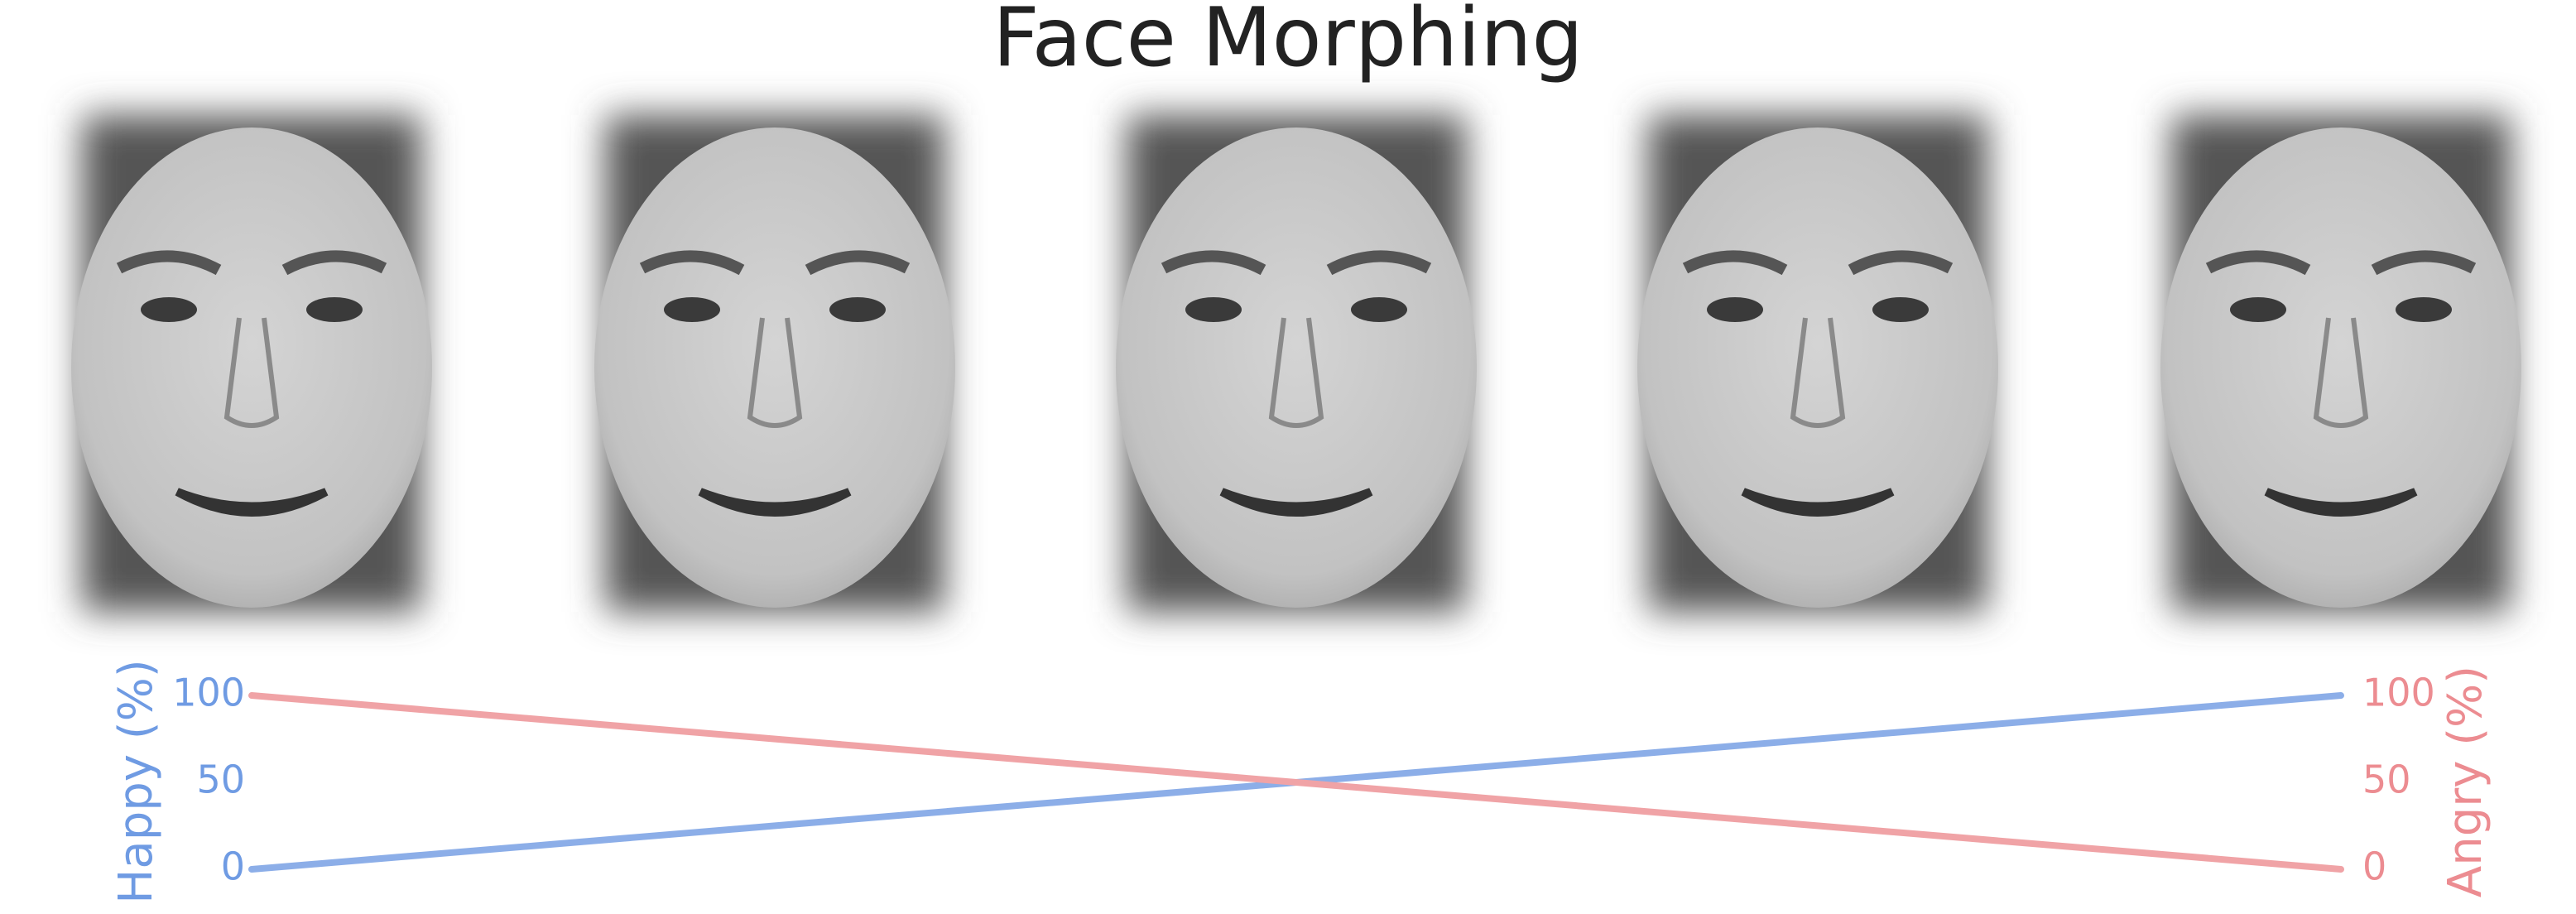 The image size is (2576, 914). What do you see at coordinates (208, 693) in the screenshot?
I see `y-tick-label: 100` at bounding box center [208, 693].